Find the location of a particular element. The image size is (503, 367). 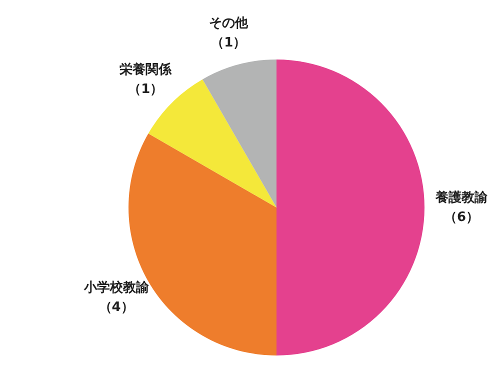

data-label: （4） is located at coordinates (116, 308).